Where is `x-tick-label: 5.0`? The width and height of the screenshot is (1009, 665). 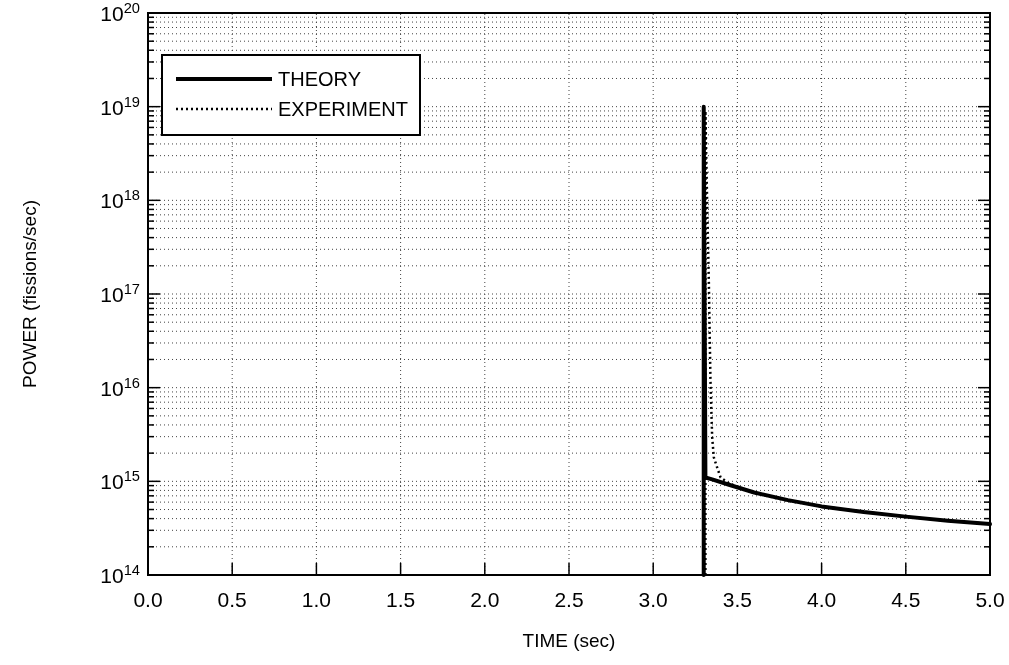 x-tick-label: 5.0 is located at coordinates (990, 599).